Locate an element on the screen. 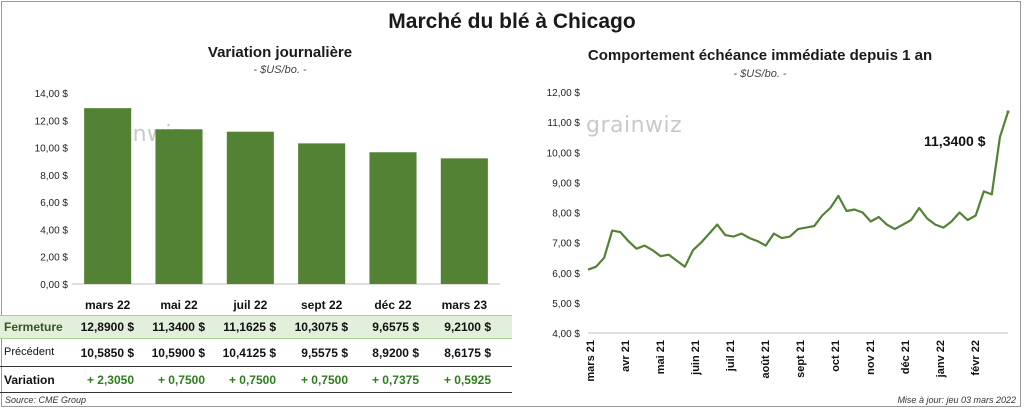  x-tick-label: juil 21 is located at coordinates (731, 356).